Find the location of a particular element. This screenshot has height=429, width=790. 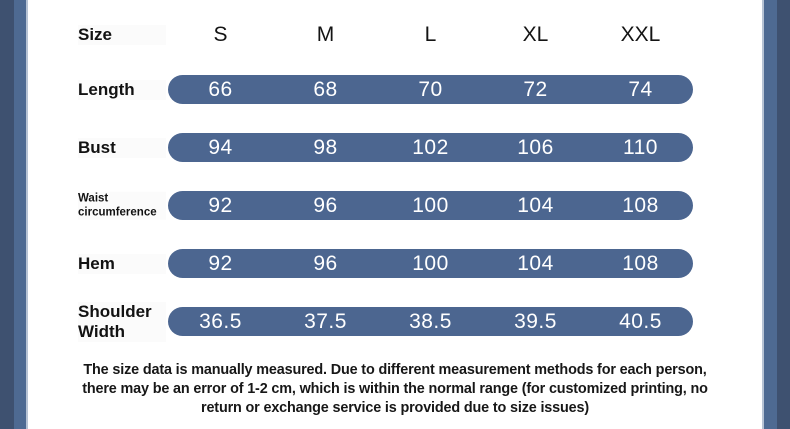

size-value: 66 is located at coordinates (220, 89).